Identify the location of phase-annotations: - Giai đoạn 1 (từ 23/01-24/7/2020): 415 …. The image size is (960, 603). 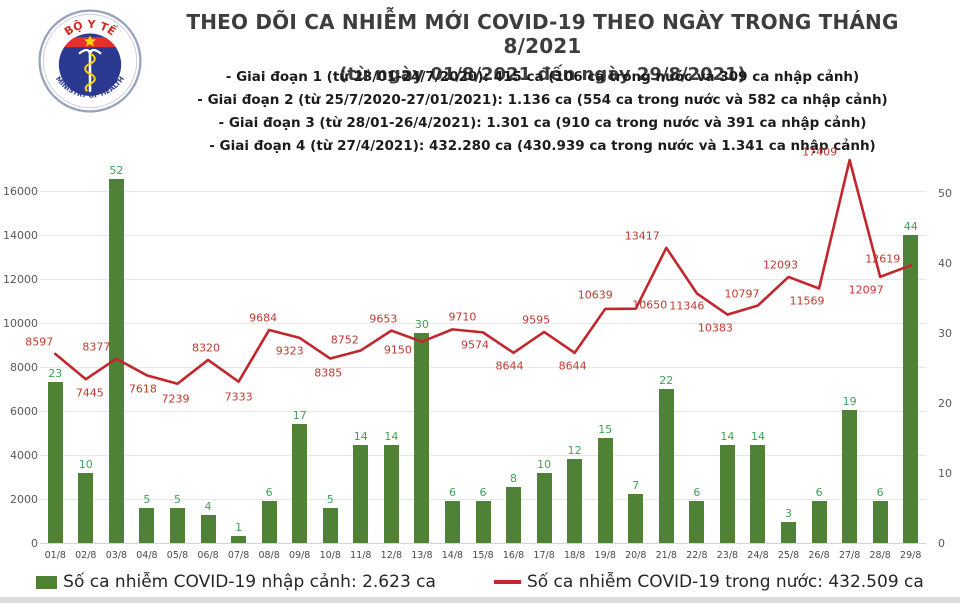
(542, 112).